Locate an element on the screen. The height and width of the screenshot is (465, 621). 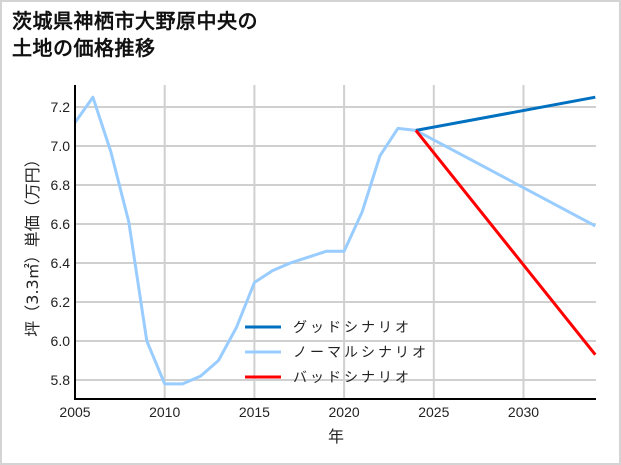
y-axis-label: 坪（3.3㎡）単価（万円） is located at coordinates (32, 243).